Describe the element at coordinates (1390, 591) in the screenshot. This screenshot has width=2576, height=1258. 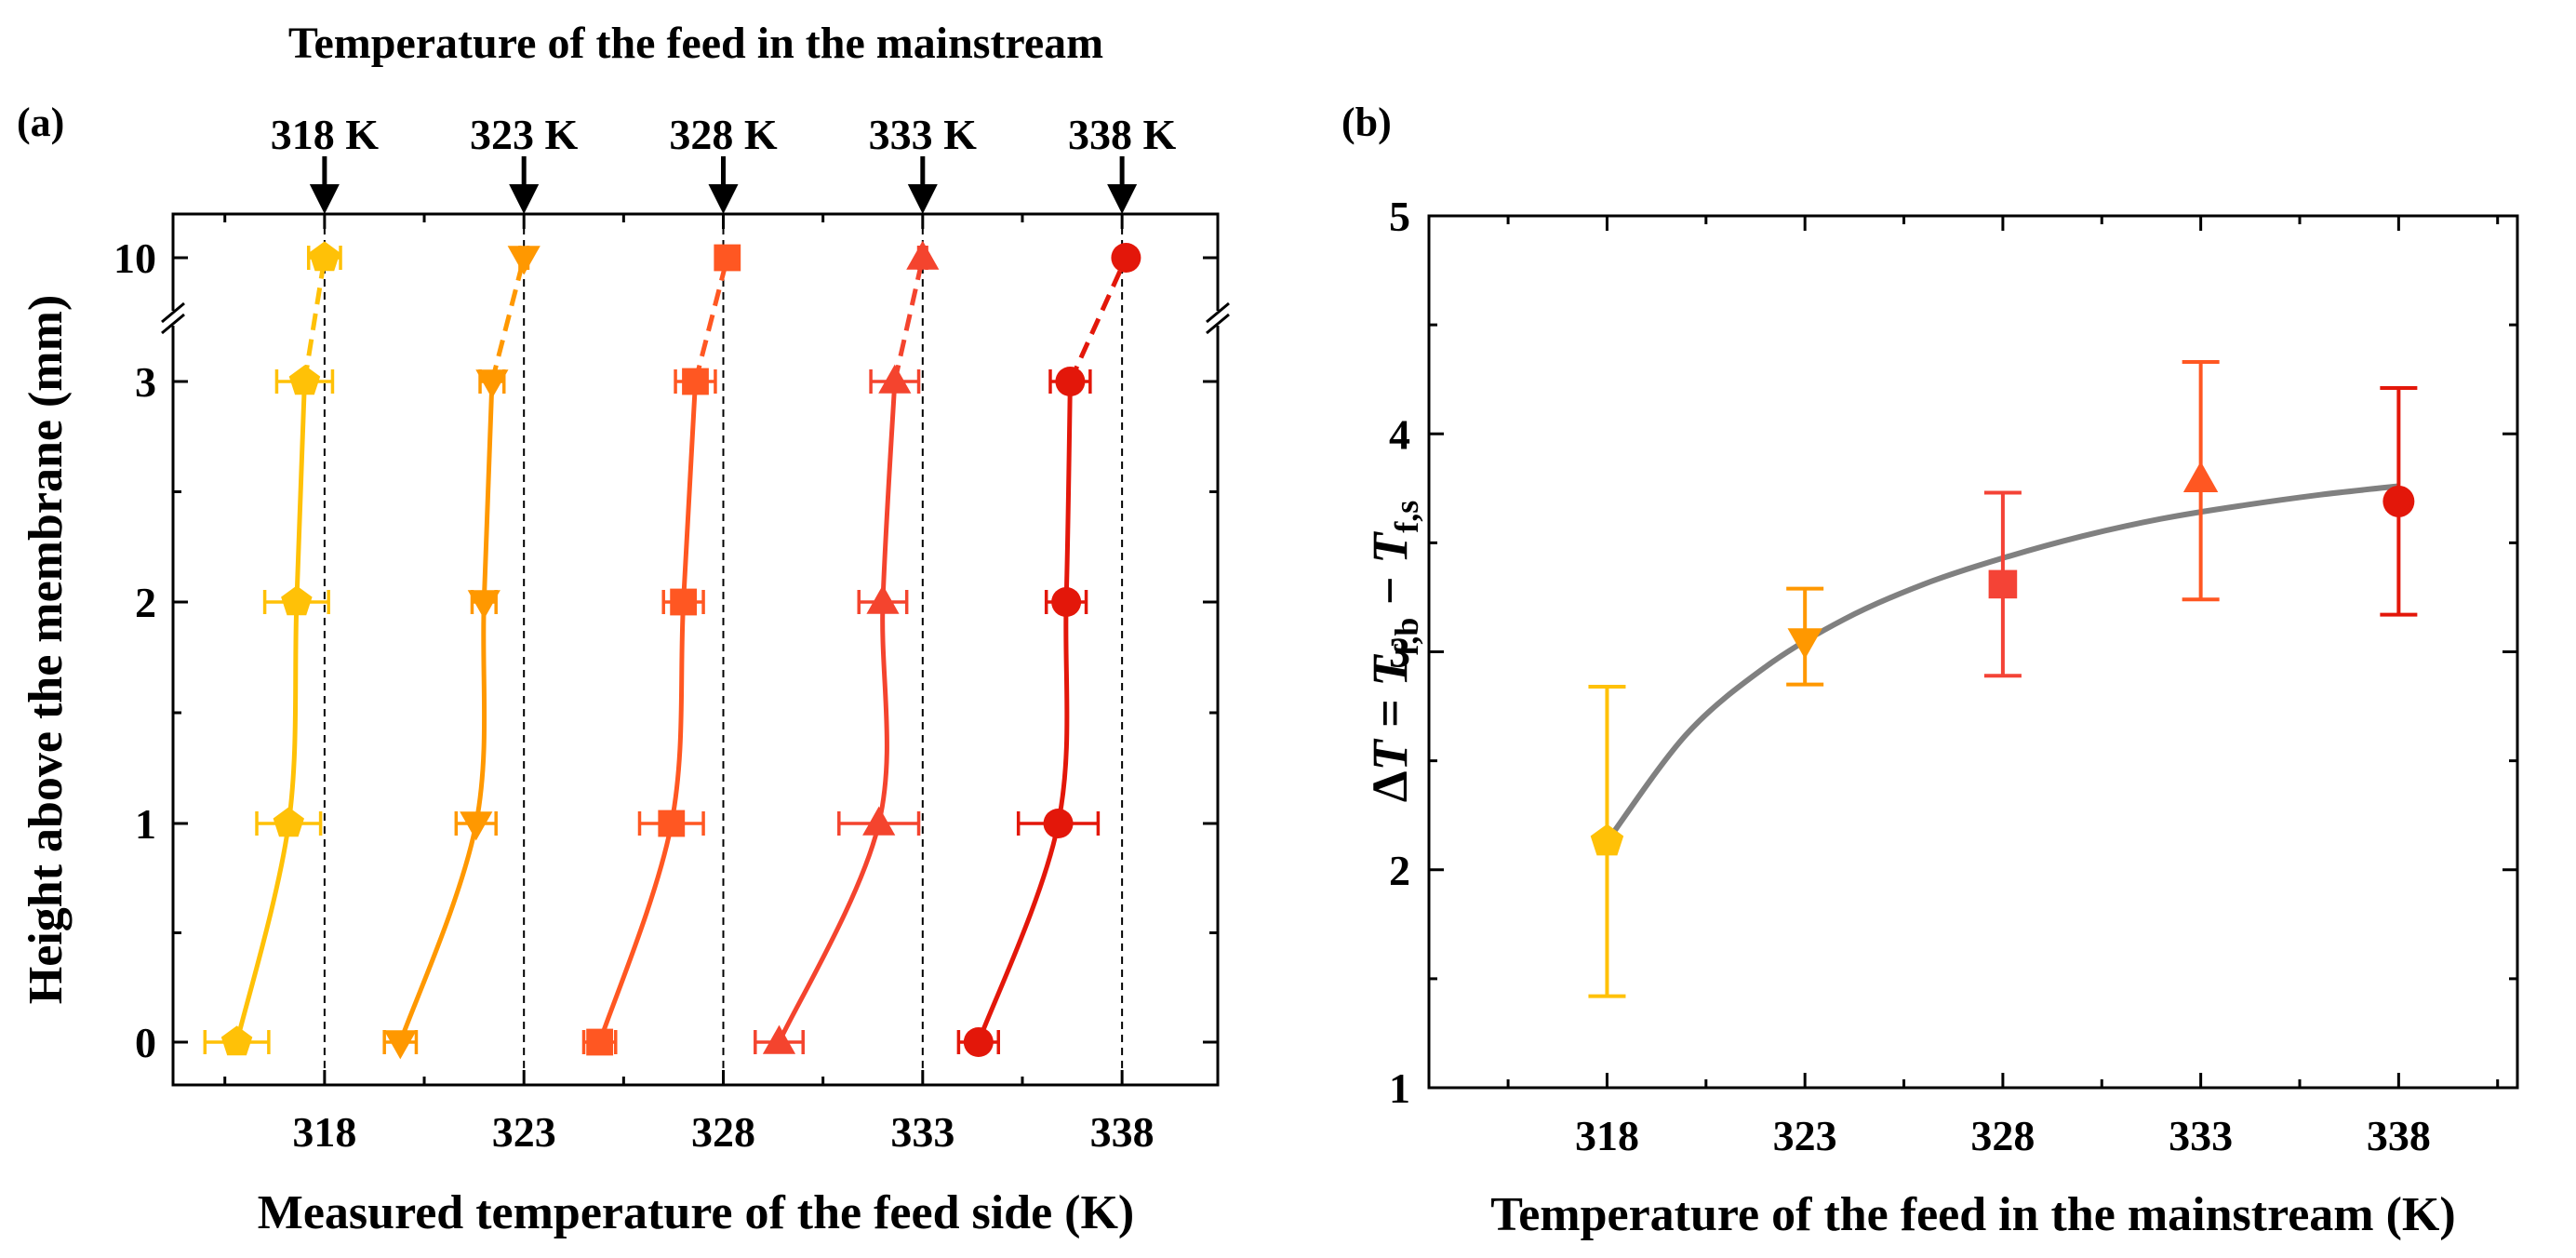
I see `minus-sign: −` at that location.